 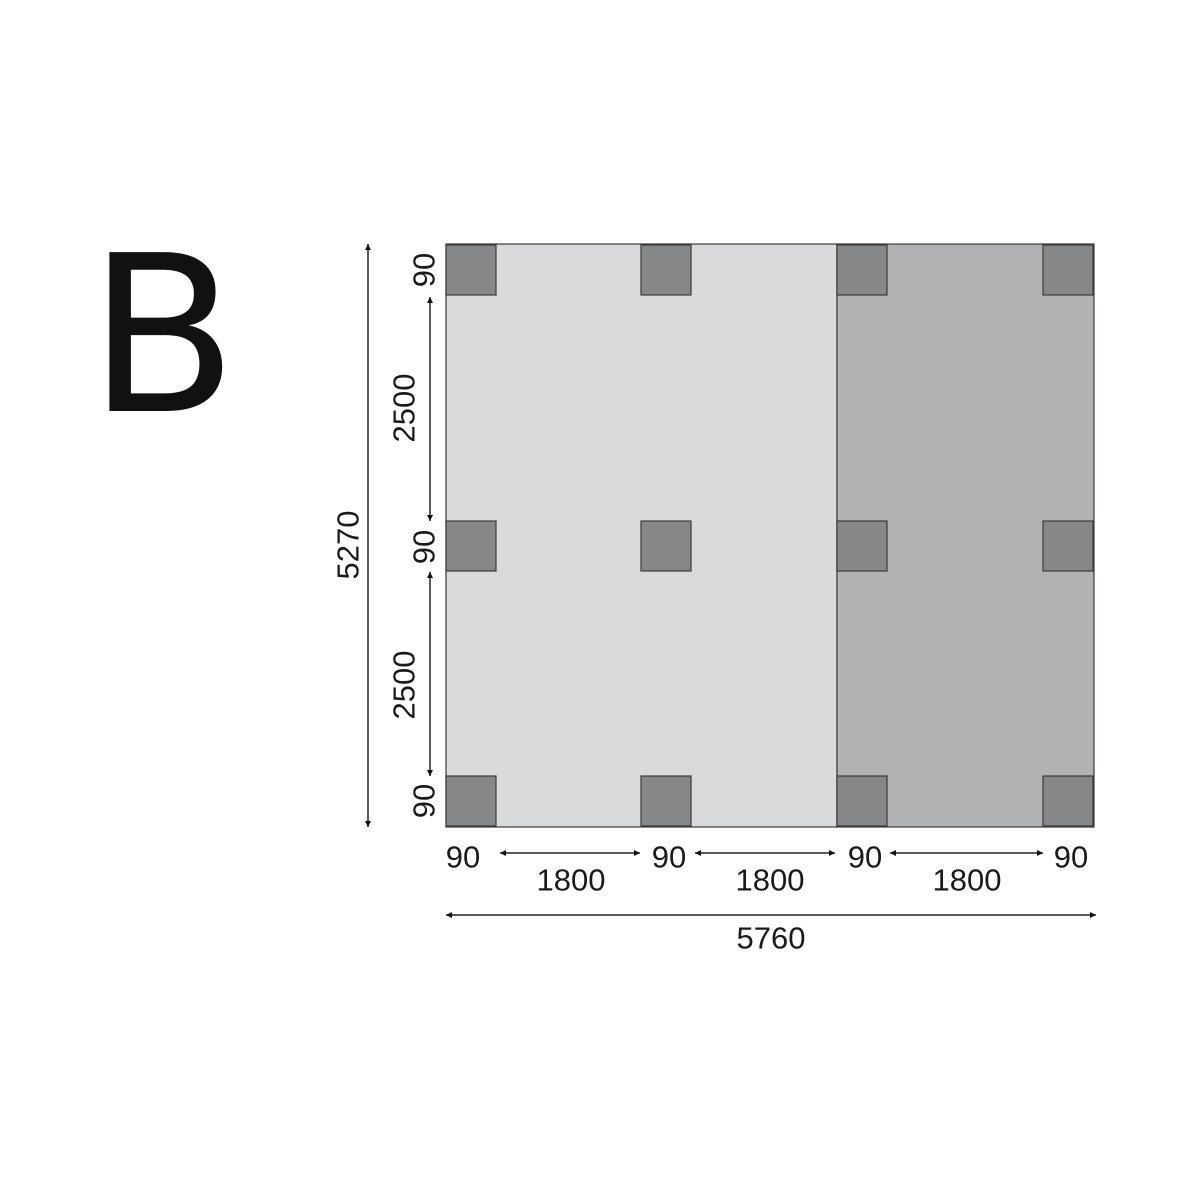 I want to click on section-label: B, so click(x=163, y=336).